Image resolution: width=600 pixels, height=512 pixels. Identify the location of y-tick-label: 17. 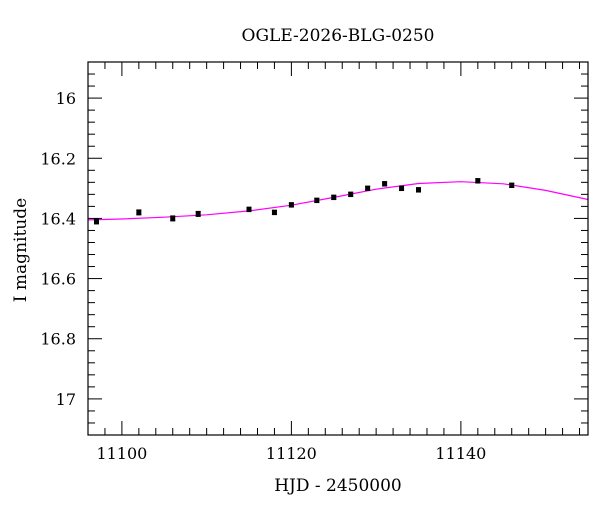
(66, 399).